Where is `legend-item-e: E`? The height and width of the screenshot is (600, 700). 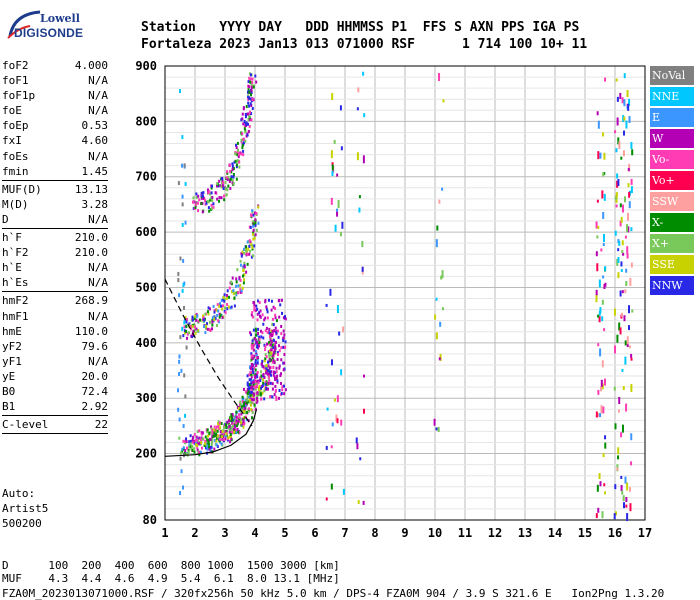 legend-item-e: E is located at coordinates (672, 117).